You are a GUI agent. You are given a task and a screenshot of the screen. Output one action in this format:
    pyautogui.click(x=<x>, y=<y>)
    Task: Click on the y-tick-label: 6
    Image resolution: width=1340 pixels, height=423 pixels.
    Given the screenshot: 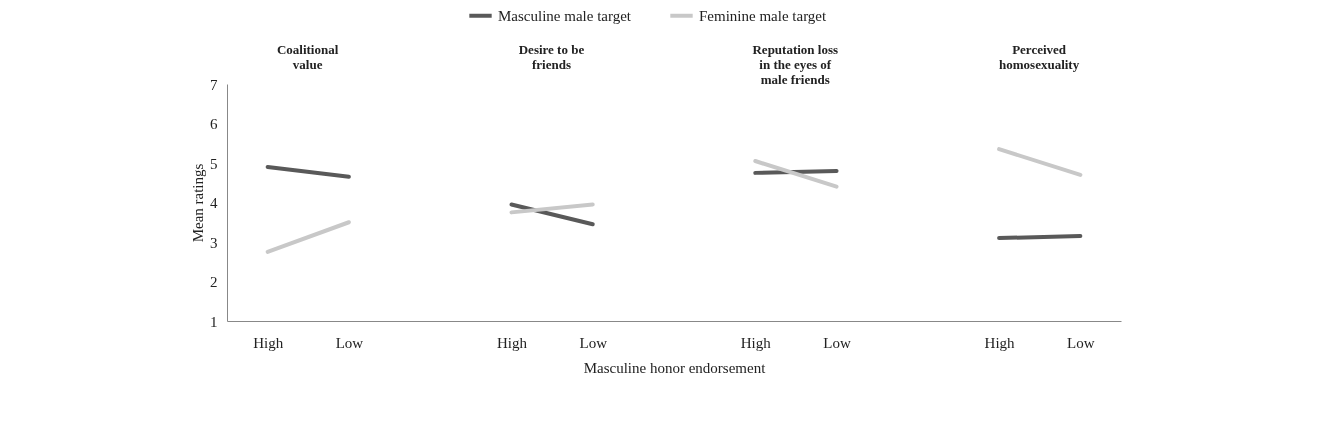 What is the action you would take?
    pyautogui.click(x=214, y=124)
    